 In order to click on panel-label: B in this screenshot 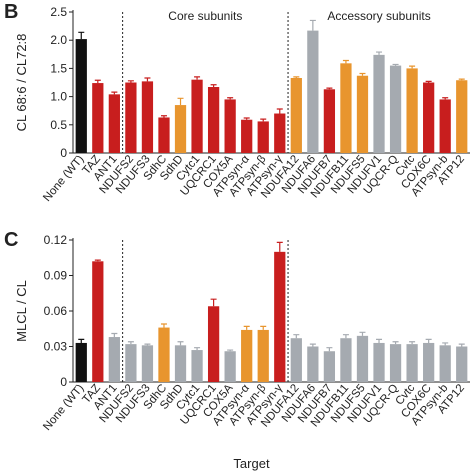, I will do `click(11, 12)`.